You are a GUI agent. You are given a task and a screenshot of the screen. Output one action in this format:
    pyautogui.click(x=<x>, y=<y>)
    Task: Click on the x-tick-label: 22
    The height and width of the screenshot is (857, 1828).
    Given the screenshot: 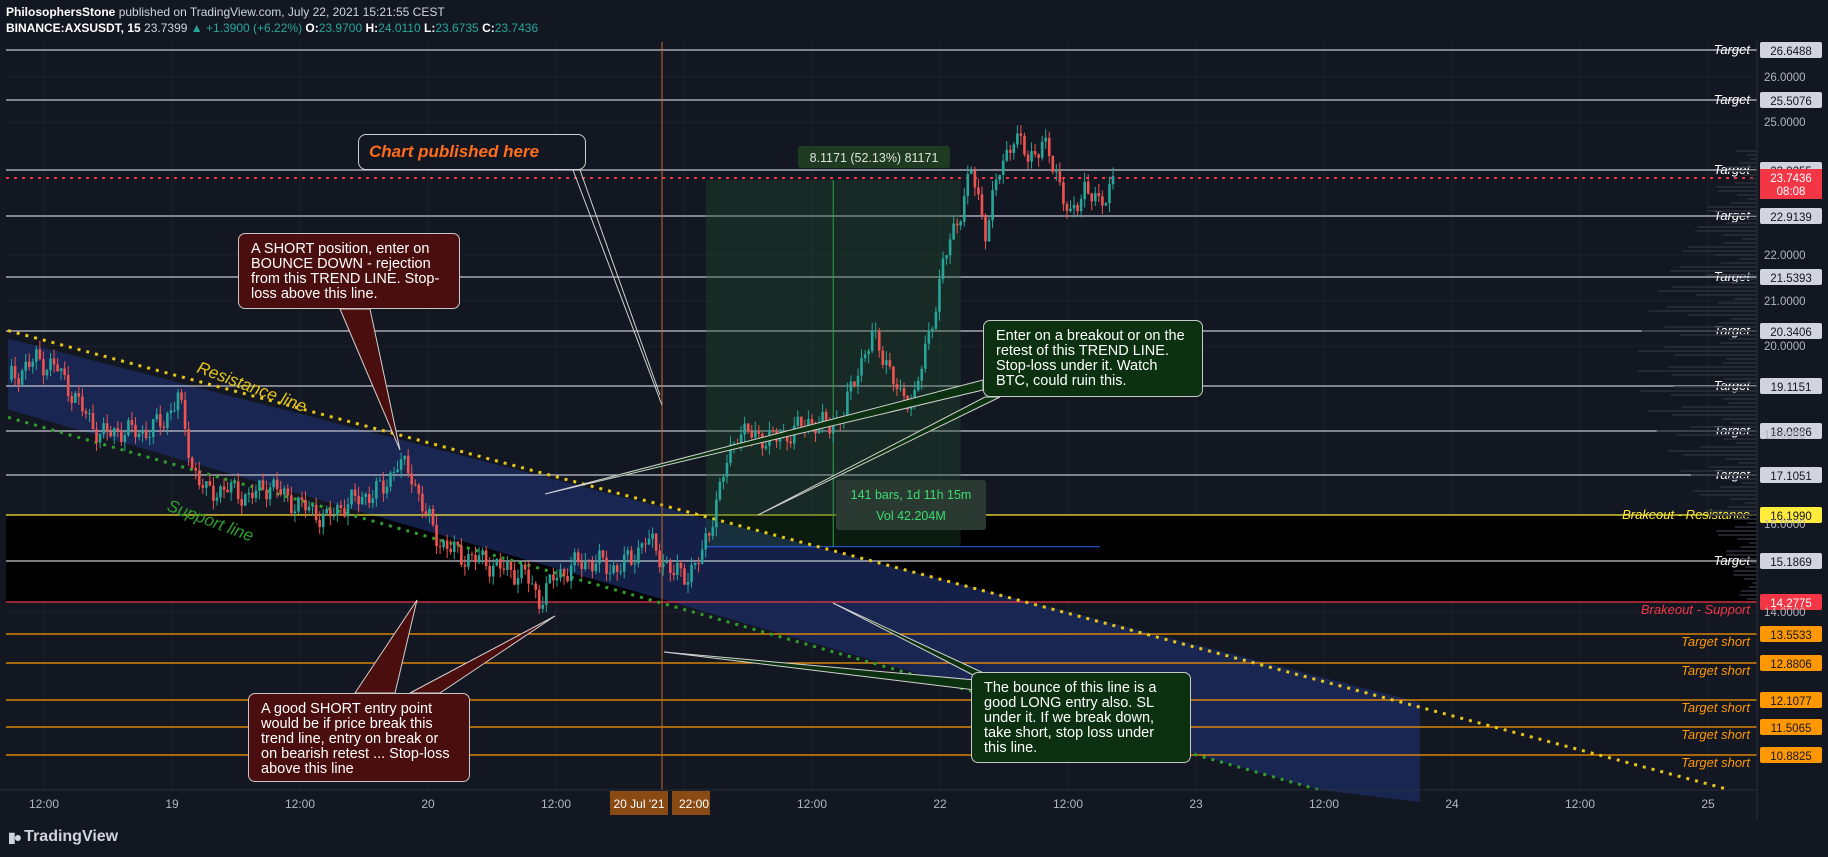 What is the action you would take?
    pyautogui.click(x=940, y=804)
    